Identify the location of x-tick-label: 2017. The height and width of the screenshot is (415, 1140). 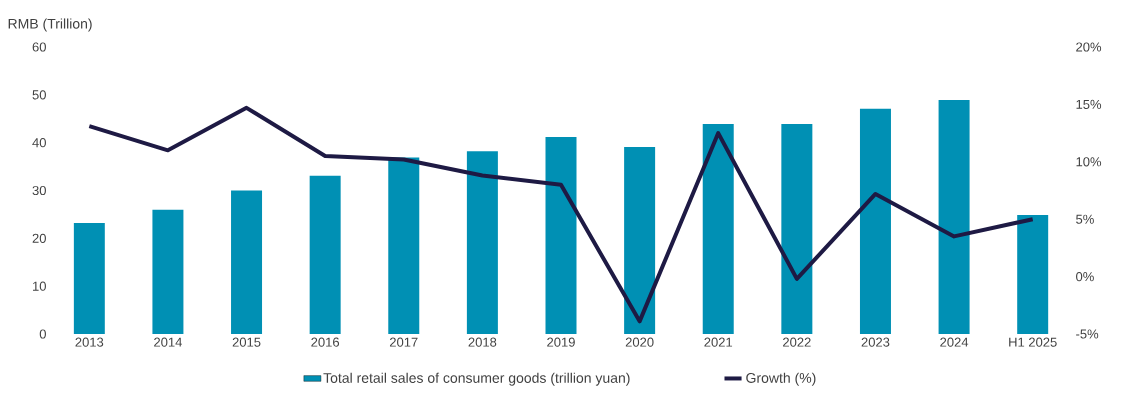
(403, 342).